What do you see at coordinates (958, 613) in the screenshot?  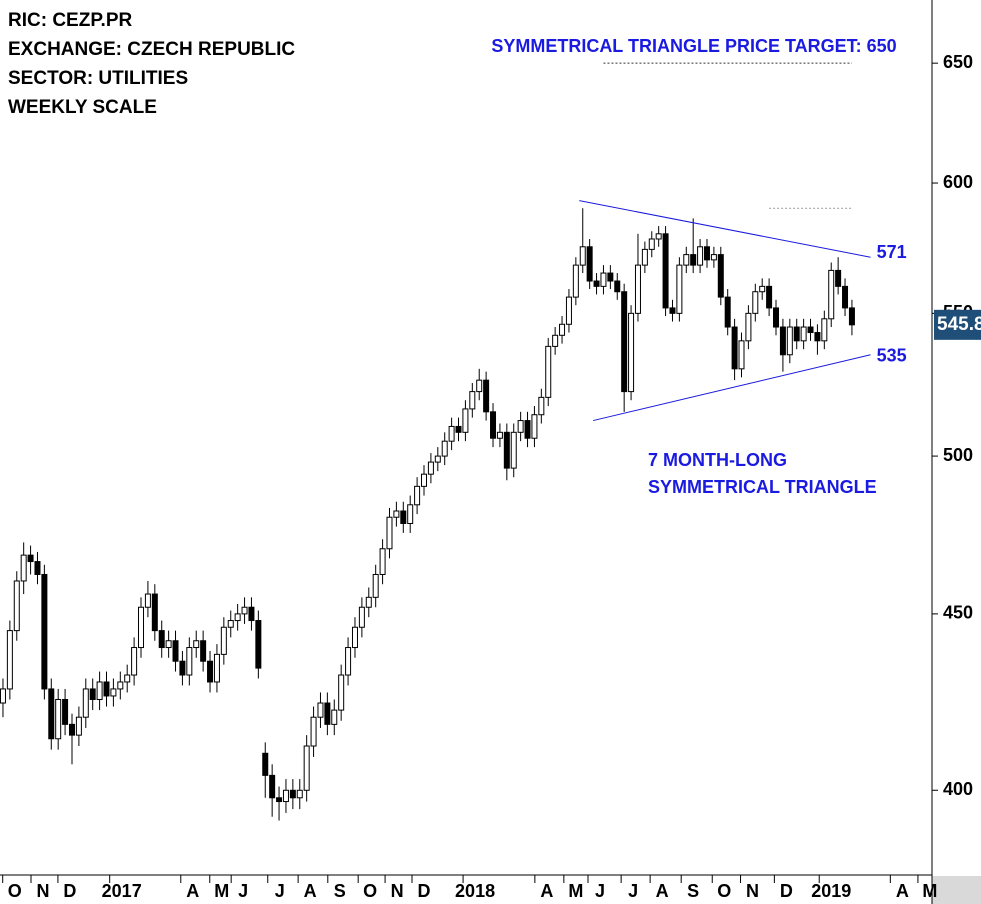 I see `y-tick-label: 450` at bounding box center [958, 613].